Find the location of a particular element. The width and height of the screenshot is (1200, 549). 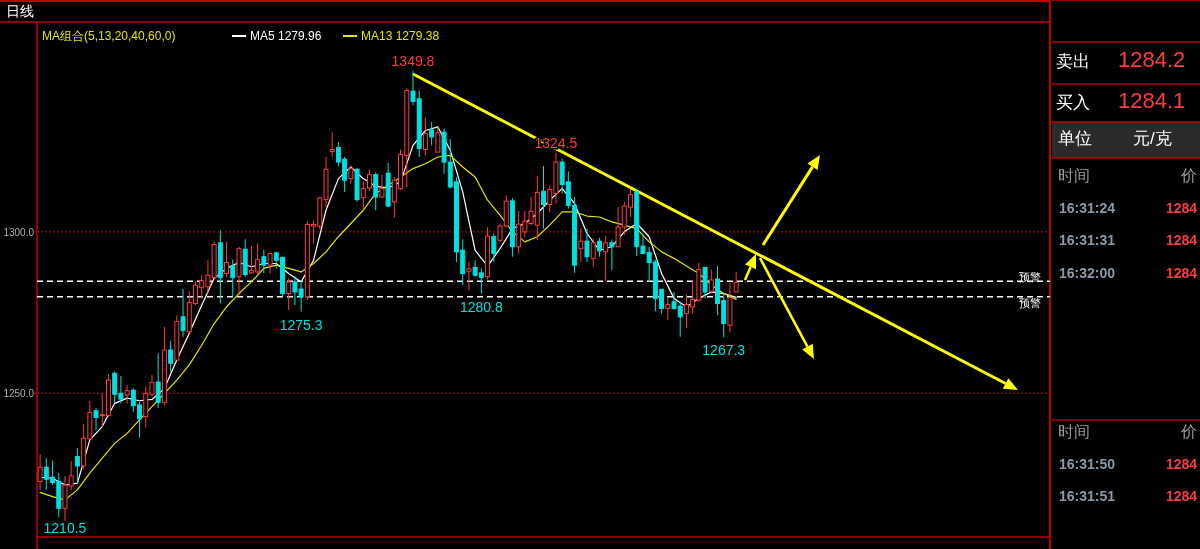

text: MA组合(5,13,20,40,60,0) is located at coordinates (109, 36).